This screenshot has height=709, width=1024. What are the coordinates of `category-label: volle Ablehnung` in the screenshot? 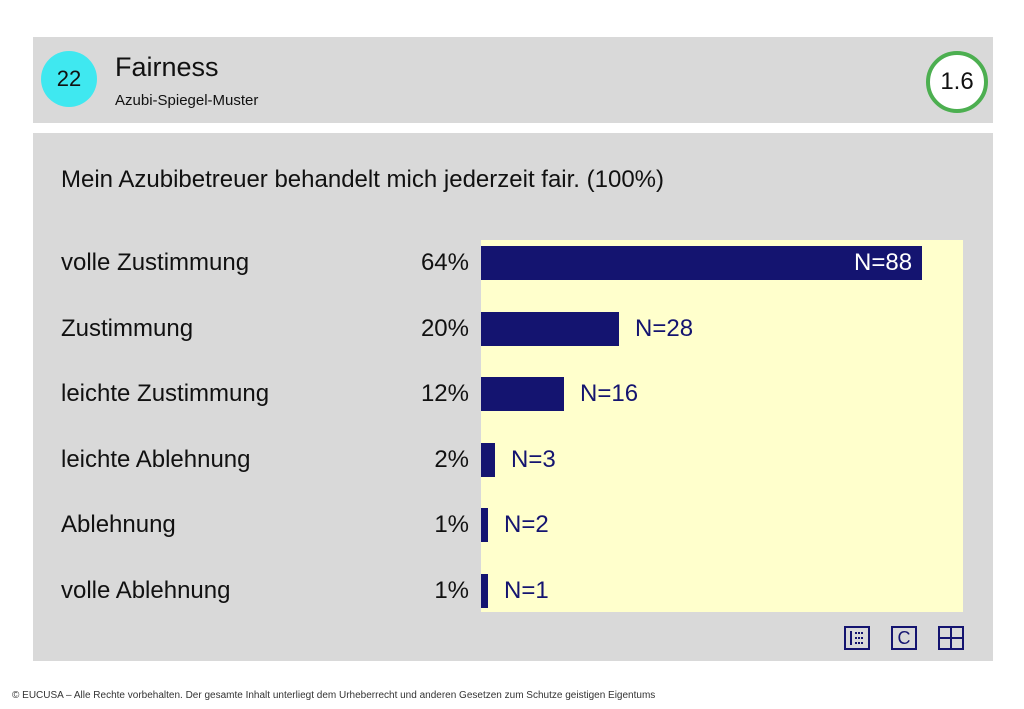 It's located at (146, 590).